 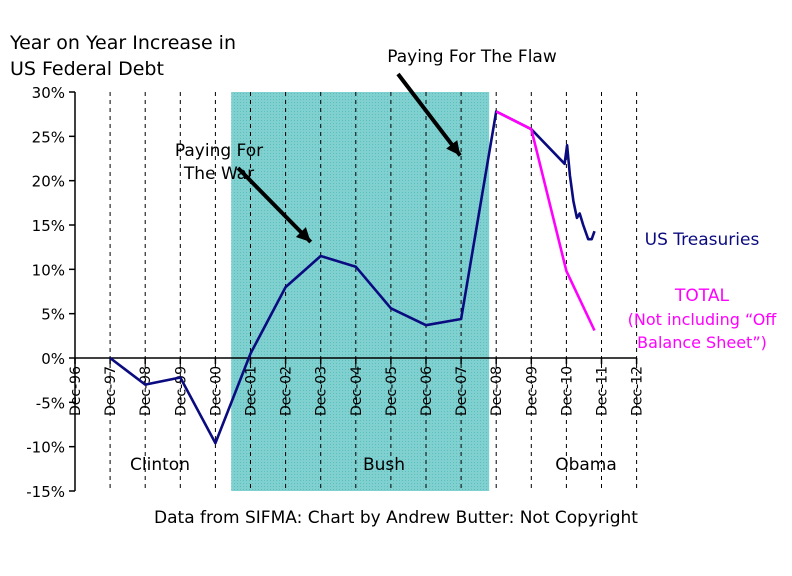 I want to click on x-tick-label: Dec-97, so click(x=111, y=391).